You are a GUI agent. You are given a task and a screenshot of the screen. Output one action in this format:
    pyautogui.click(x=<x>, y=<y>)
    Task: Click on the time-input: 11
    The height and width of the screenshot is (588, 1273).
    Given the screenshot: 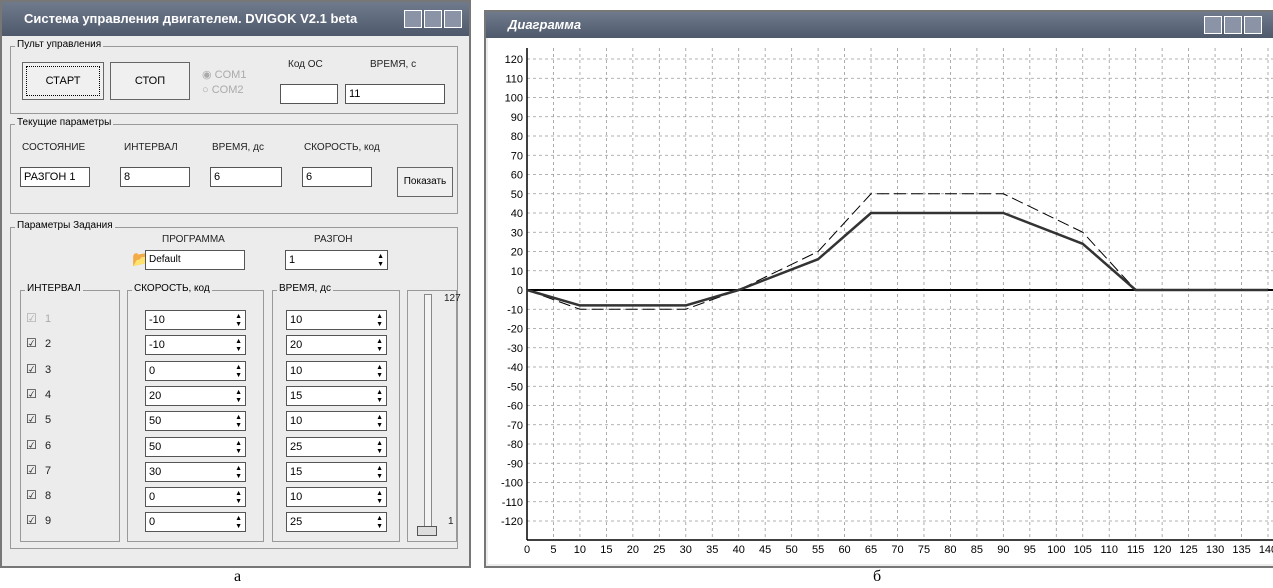 What is the action you would take?
    pyautogui.click(x=395, y=94)
    